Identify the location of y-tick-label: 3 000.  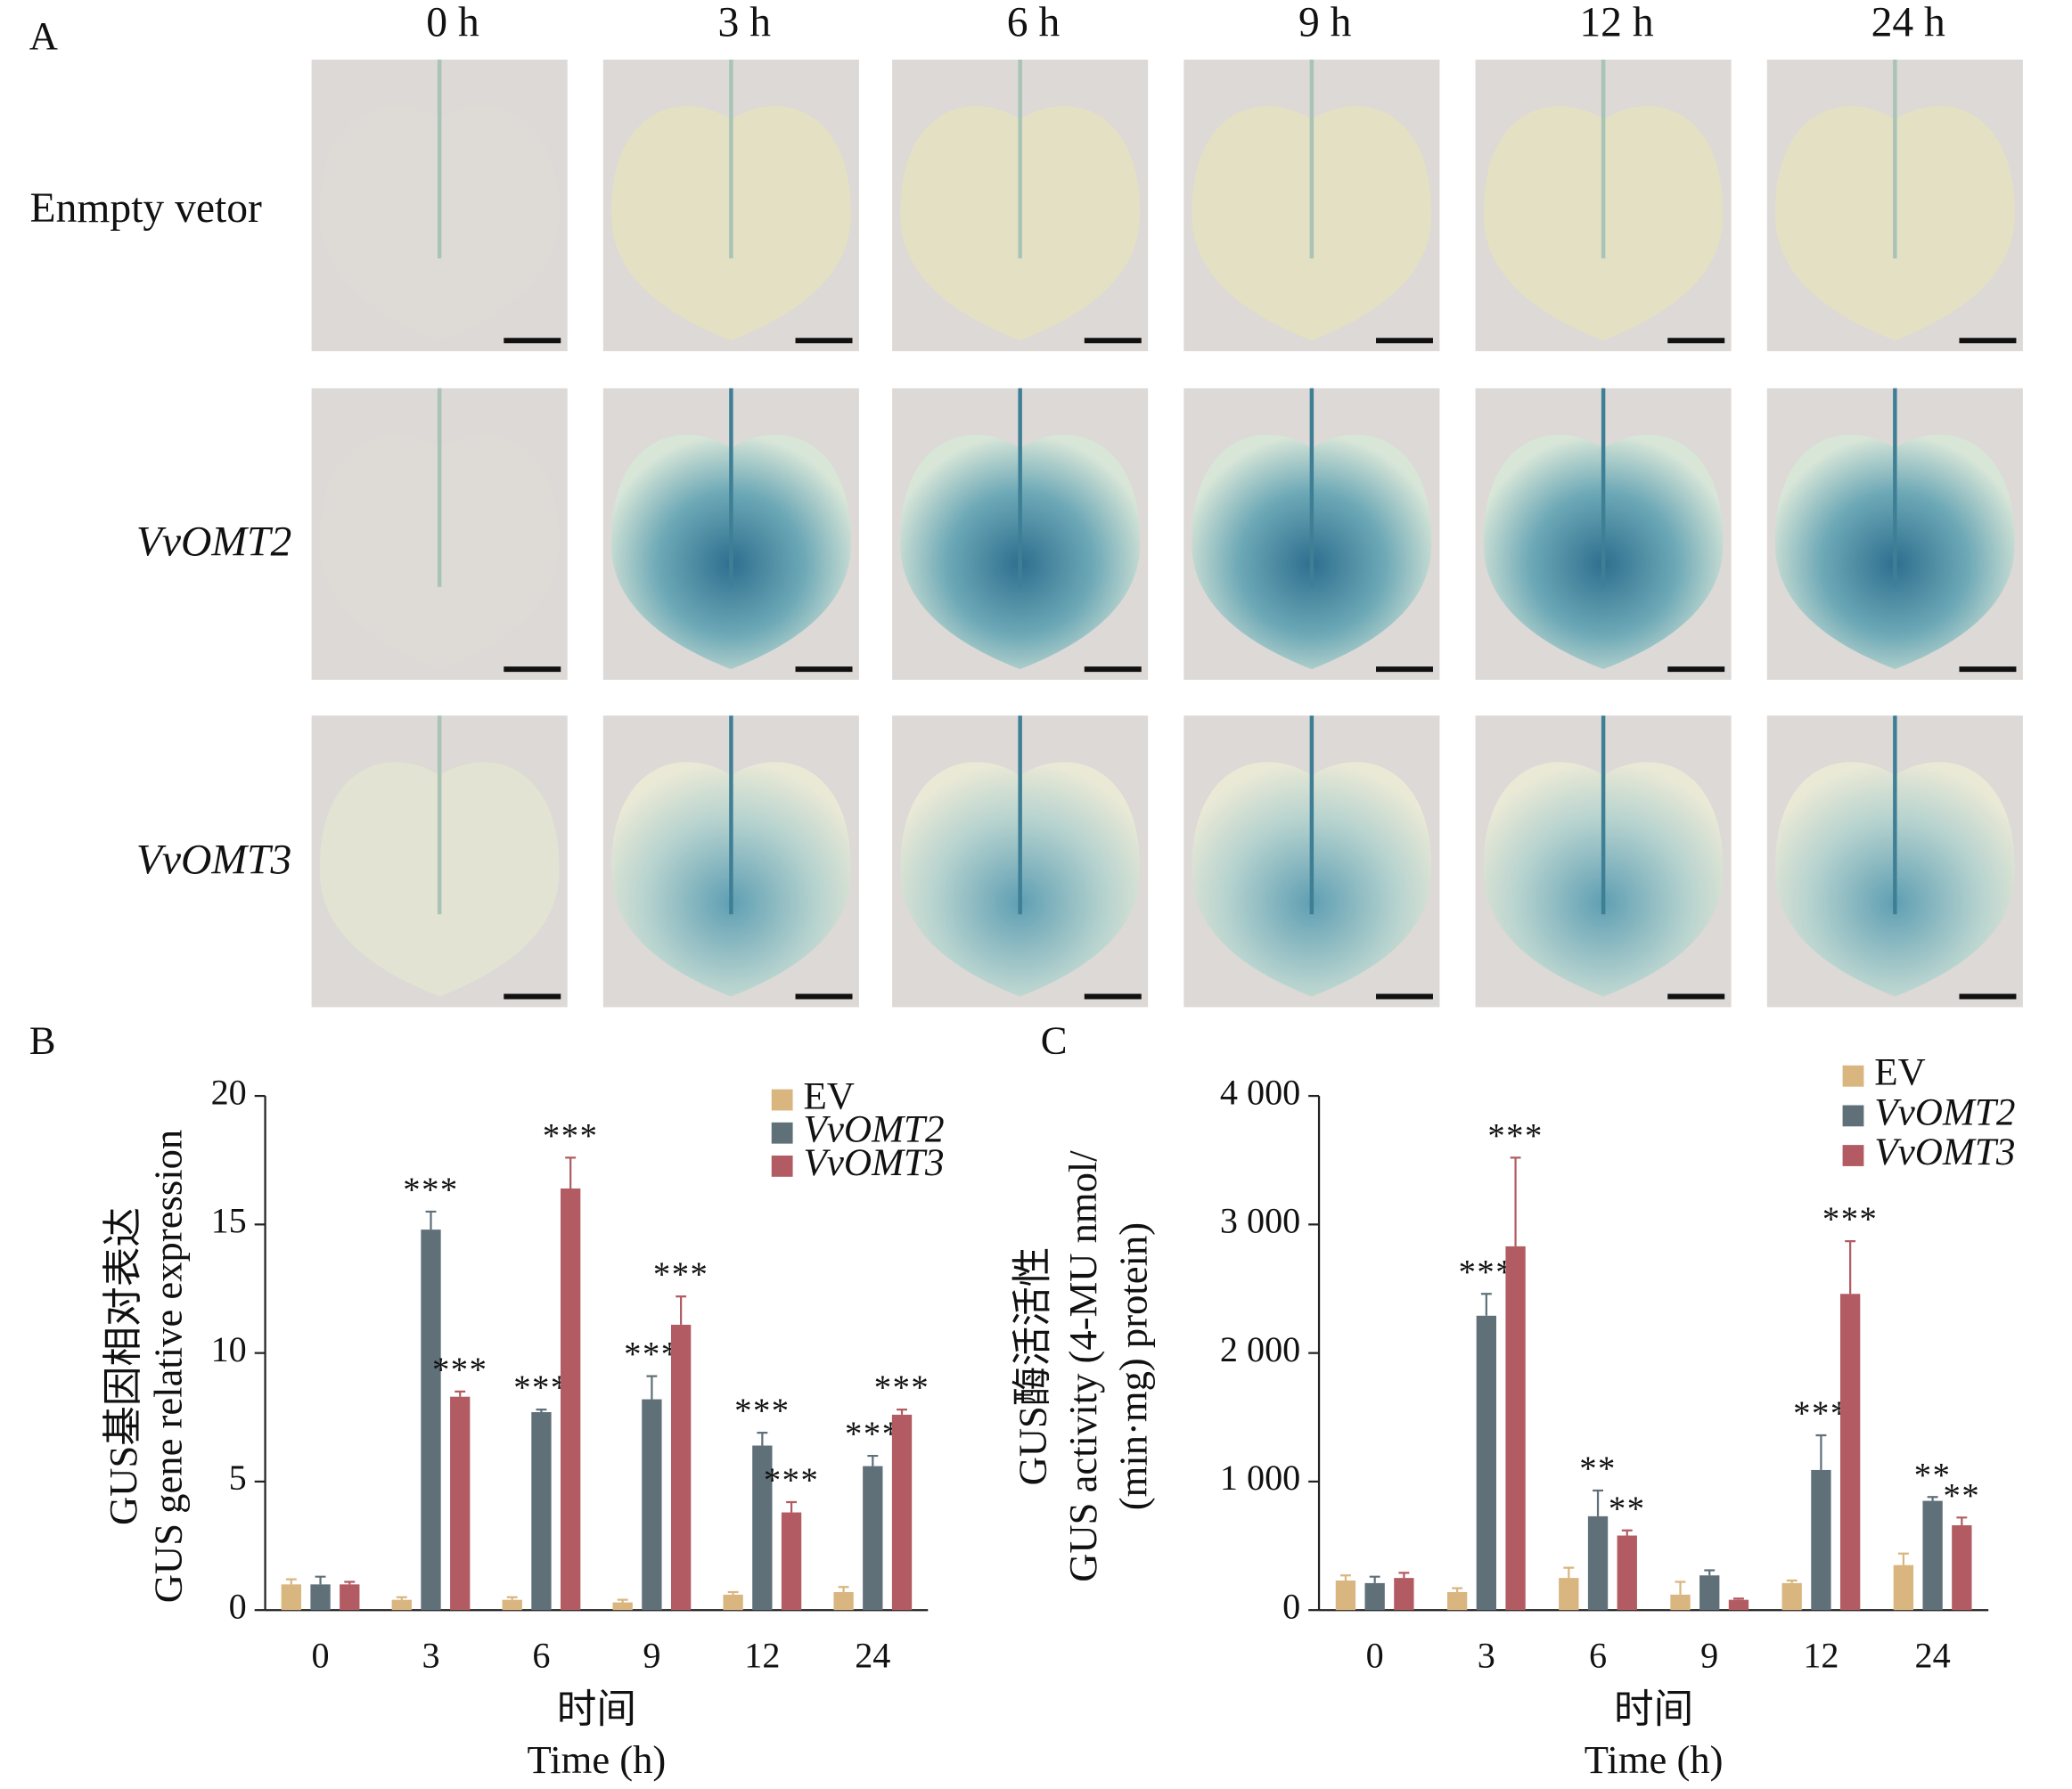
(1260, 1221).